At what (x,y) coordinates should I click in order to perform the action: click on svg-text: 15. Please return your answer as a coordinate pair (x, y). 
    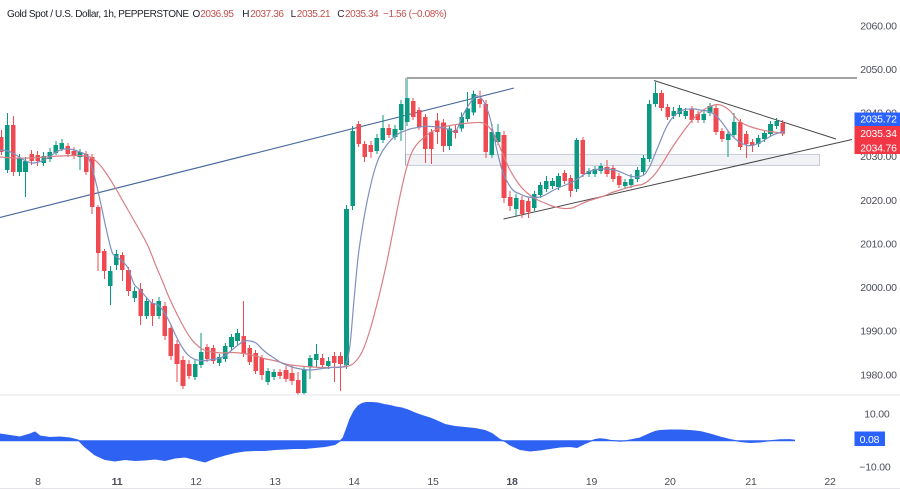
    Looking at the image, I should click on (433, 482).